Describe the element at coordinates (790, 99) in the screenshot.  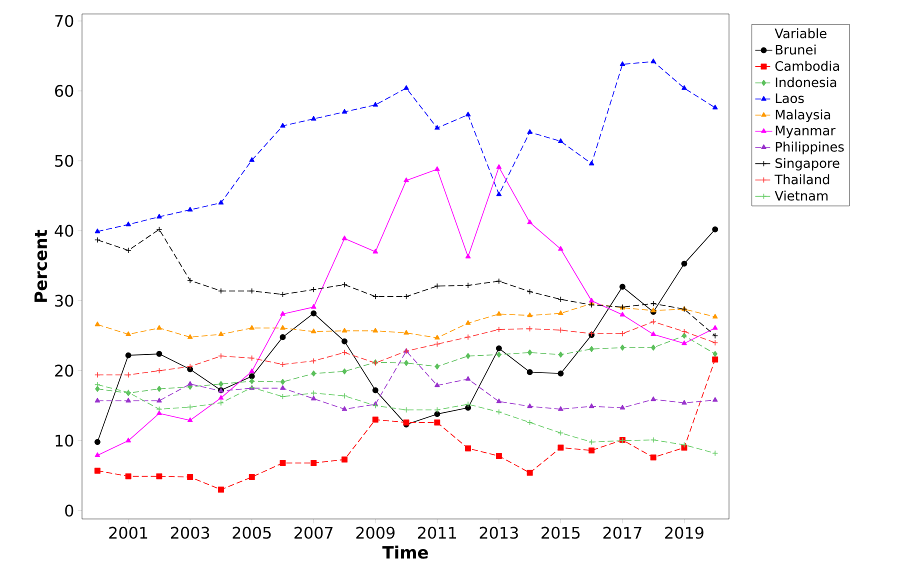
I see `legend-label: Laos` at that location.